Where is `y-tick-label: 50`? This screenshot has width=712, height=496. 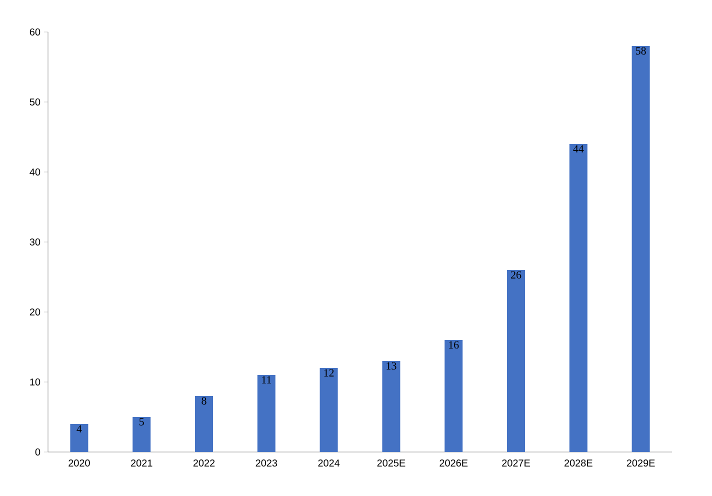
y-tick-label: 50 is located at coordinates (35, 102).